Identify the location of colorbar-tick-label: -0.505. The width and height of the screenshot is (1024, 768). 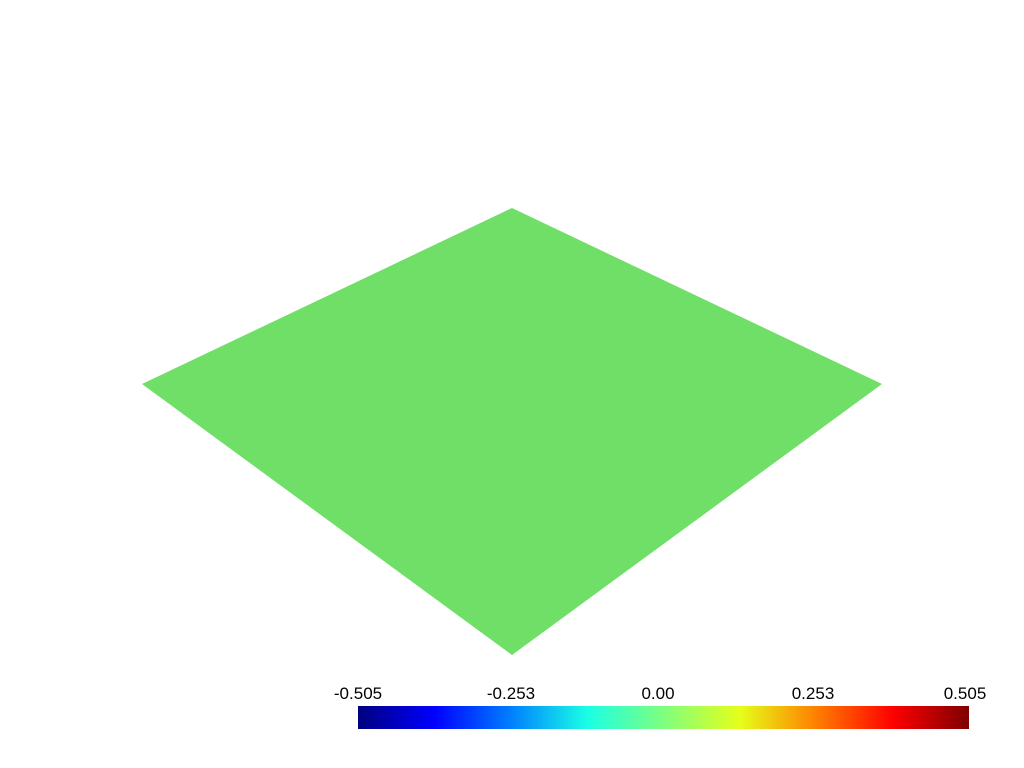
(358, 693).